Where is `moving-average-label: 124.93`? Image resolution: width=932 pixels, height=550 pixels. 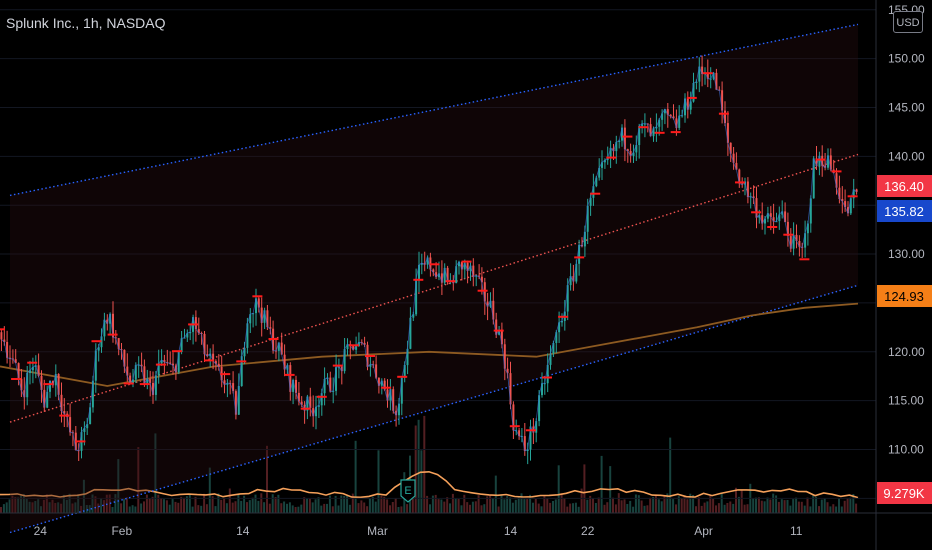
moving-average-label: 124.93 is located at coordinates (904, 296).